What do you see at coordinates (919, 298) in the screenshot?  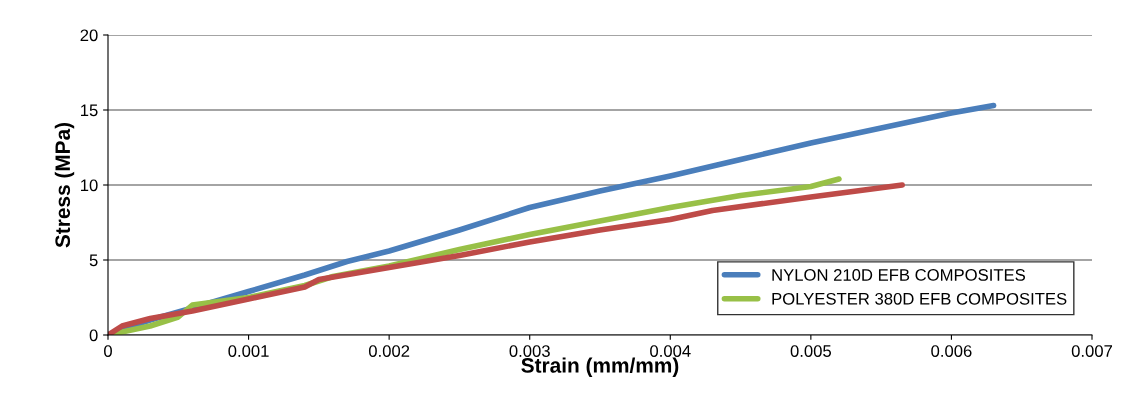 I see `legend-label: POLYESTER 380D EFB COMPOSITES` at bounding box center [919, 298].